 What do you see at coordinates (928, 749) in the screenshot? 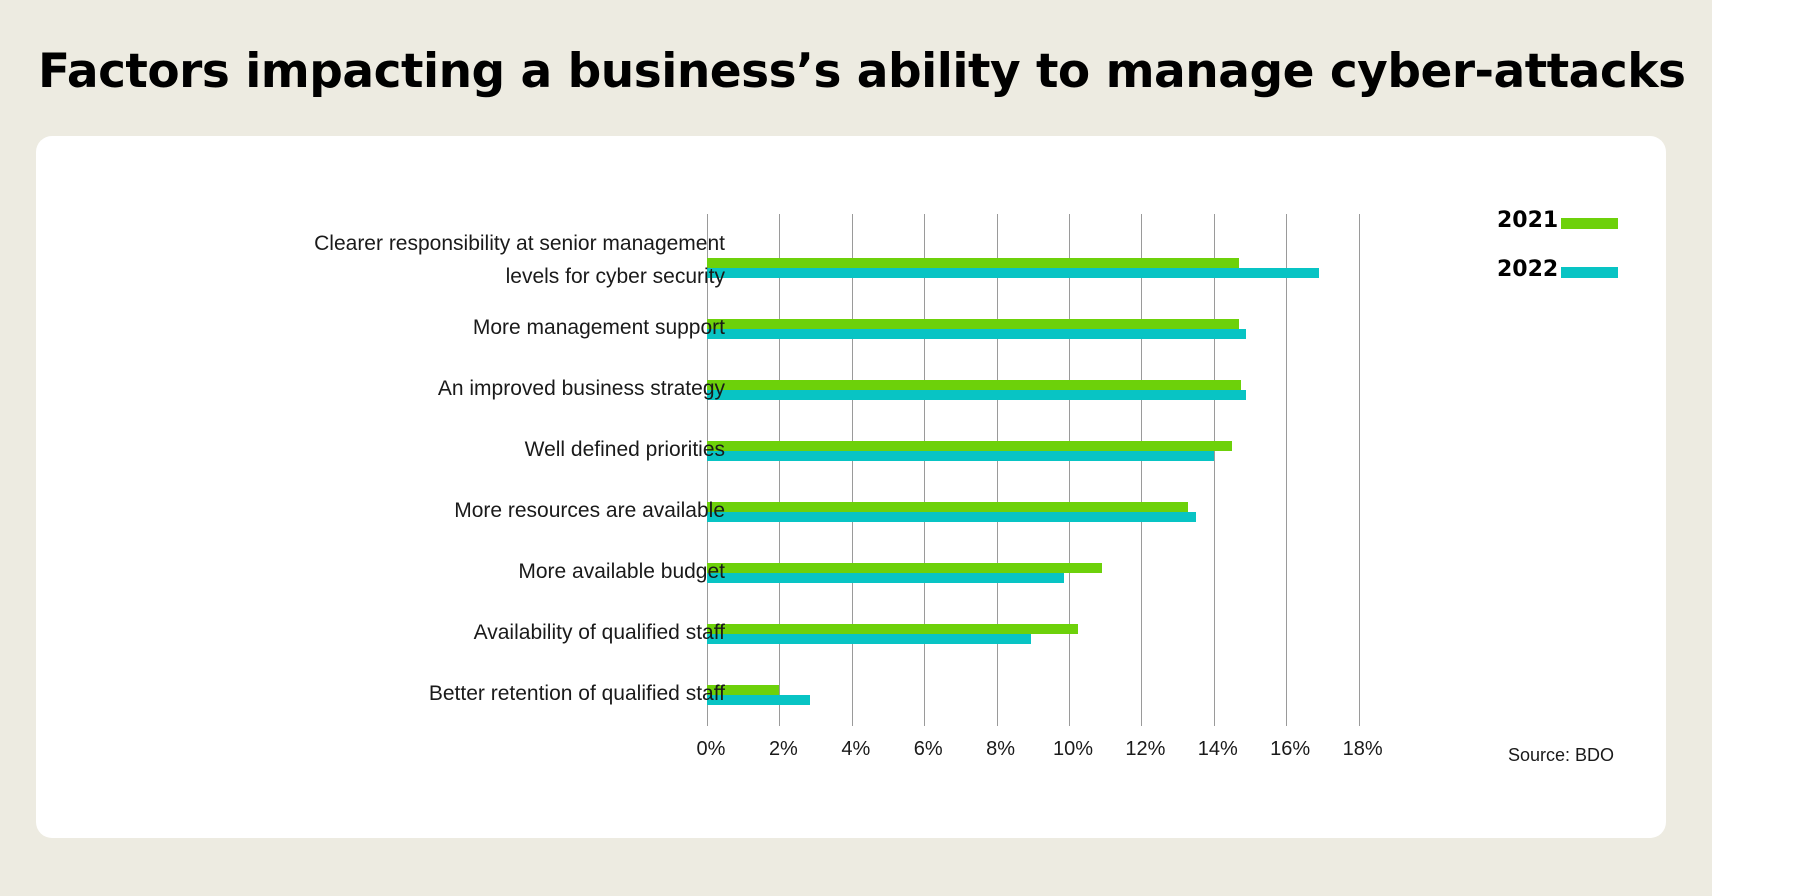
I see `x-tick-label: 6%` at bounding box center [928, 749].